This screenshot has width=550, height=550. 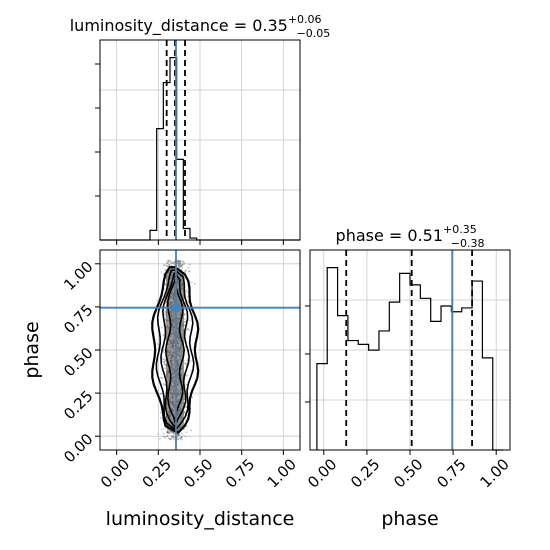 I want to click on luminosity-distance-histogram-panel, so click(x=198, y=142).